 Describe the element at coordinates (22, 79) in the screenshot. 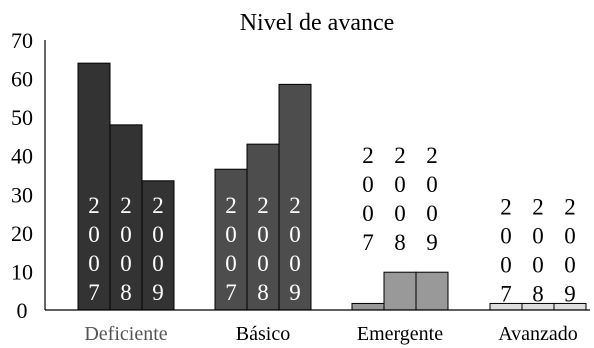

I see `y-tick-label: 60` at that location.